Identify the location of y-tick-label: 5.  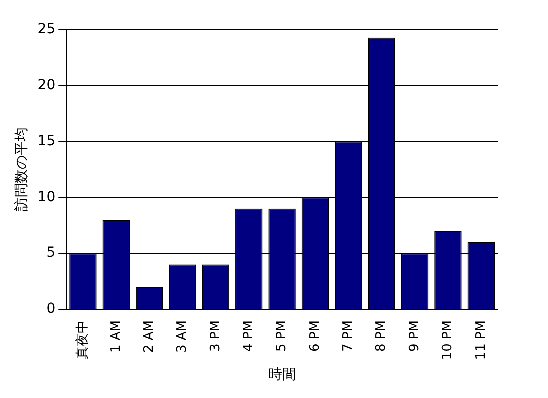
(51, 253).